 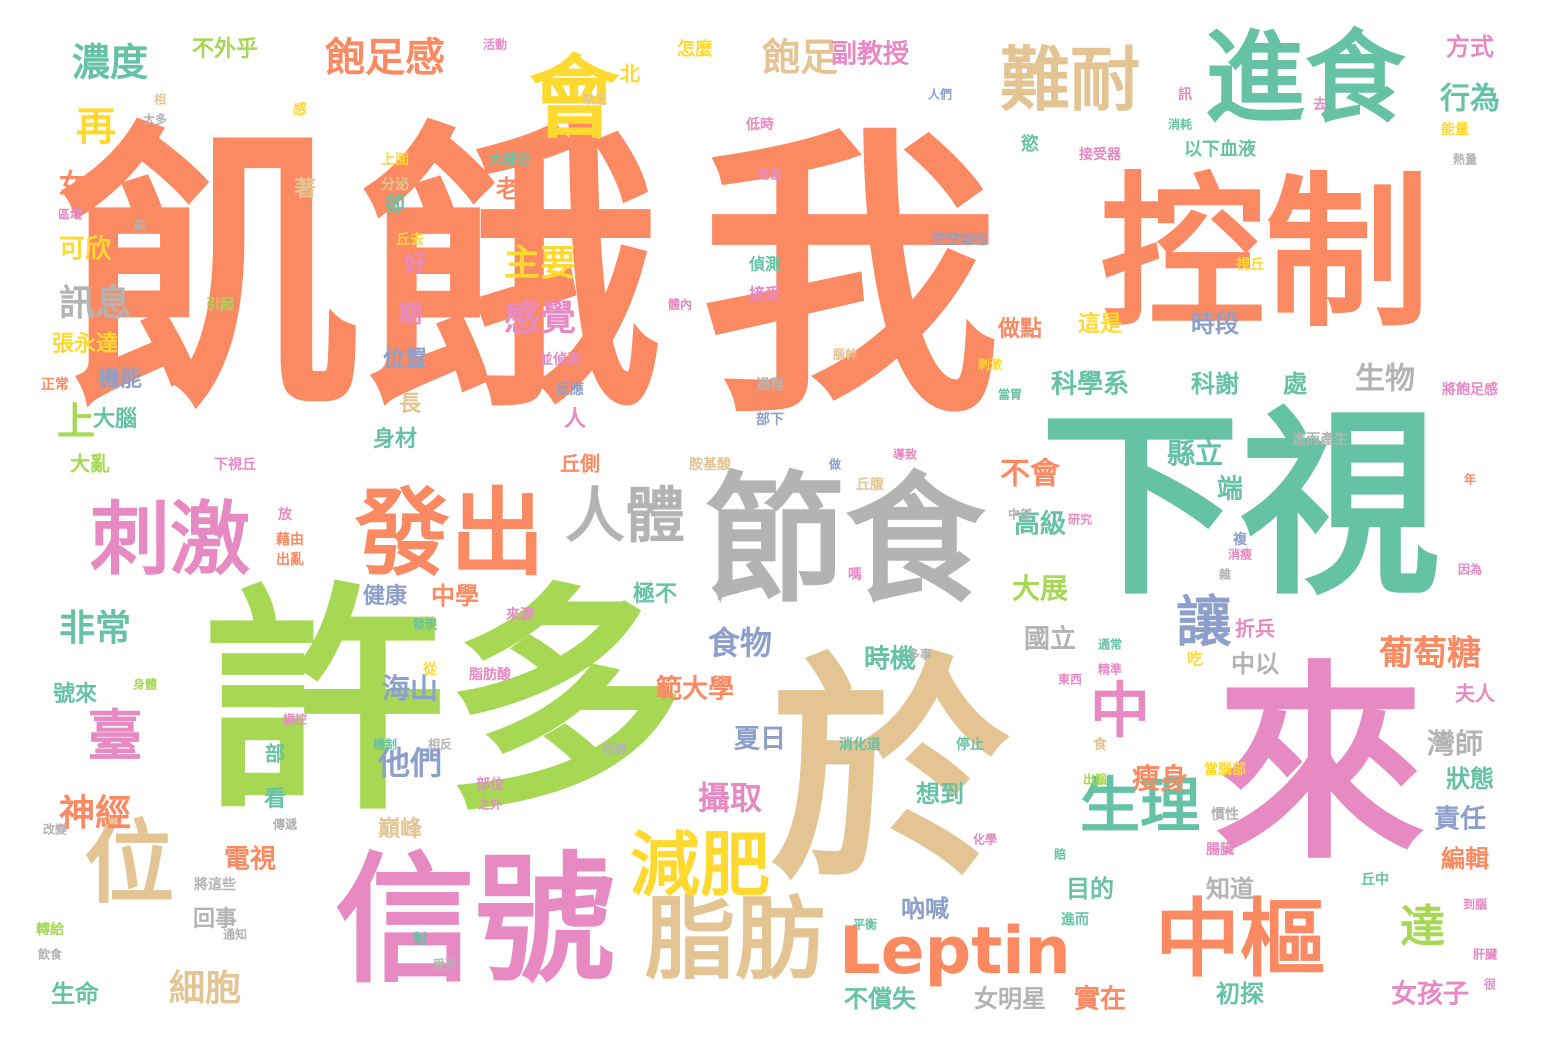 I want to click on cloud-word: 海山, so click(x=410, y=688).